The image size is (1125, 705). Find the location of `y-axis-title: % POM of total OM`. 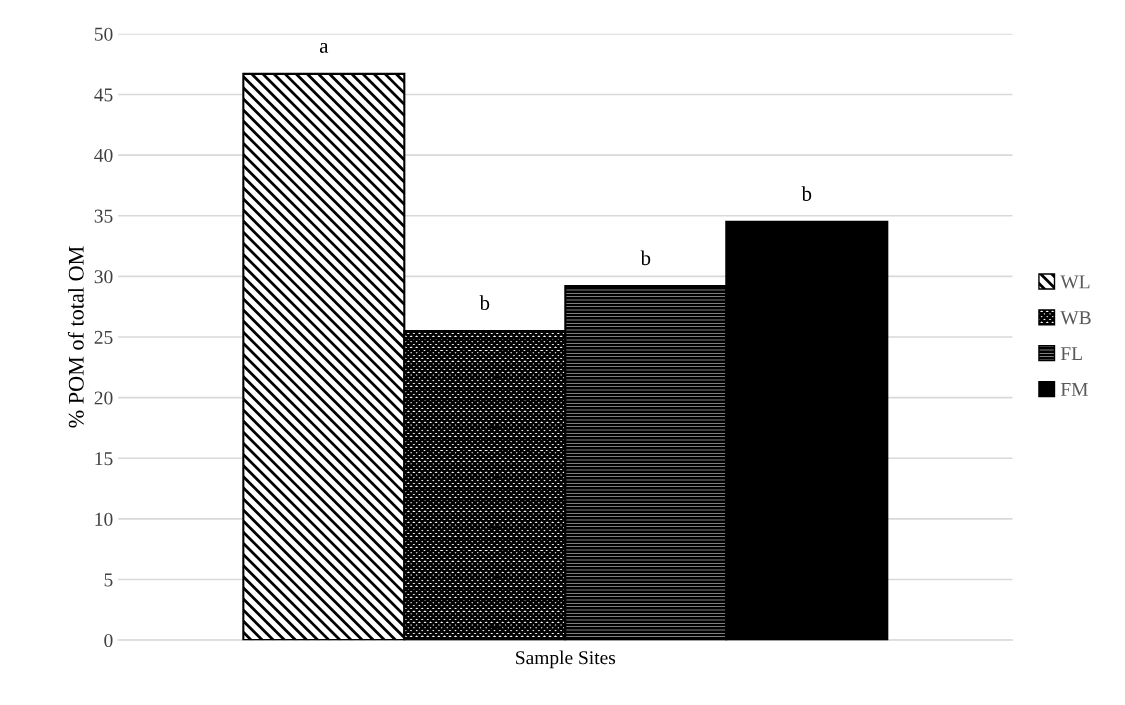

y-axis-title: % POM of total OM is located at coordinates (75, 337).